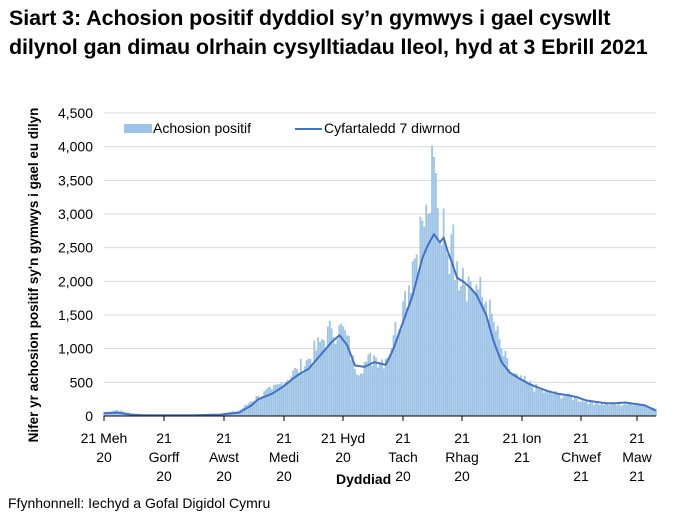  I want to click on y-tick-label: 4,000, so click(75, 147).